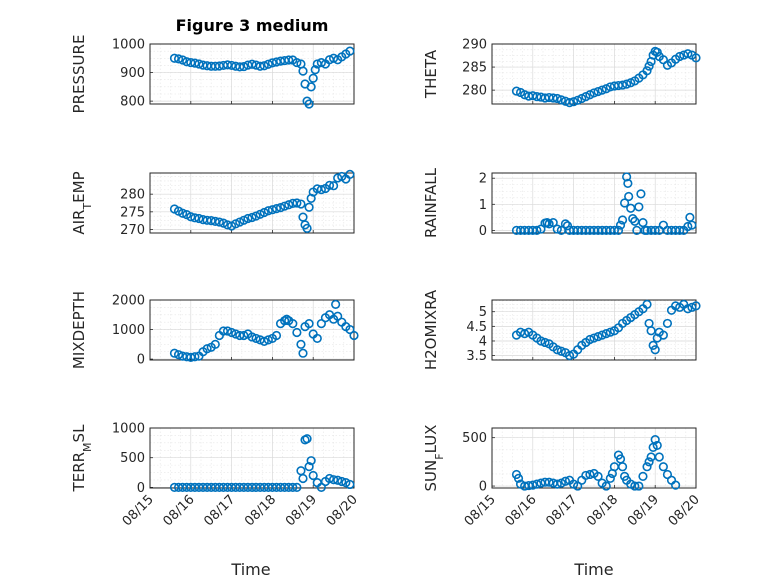 The width and height of the screenshot is (778, 583). What do you see at coordinates (252, 25) in the screenshot?
I see `figure-title: Figure 3 medium` at bounding box center [252, 25].